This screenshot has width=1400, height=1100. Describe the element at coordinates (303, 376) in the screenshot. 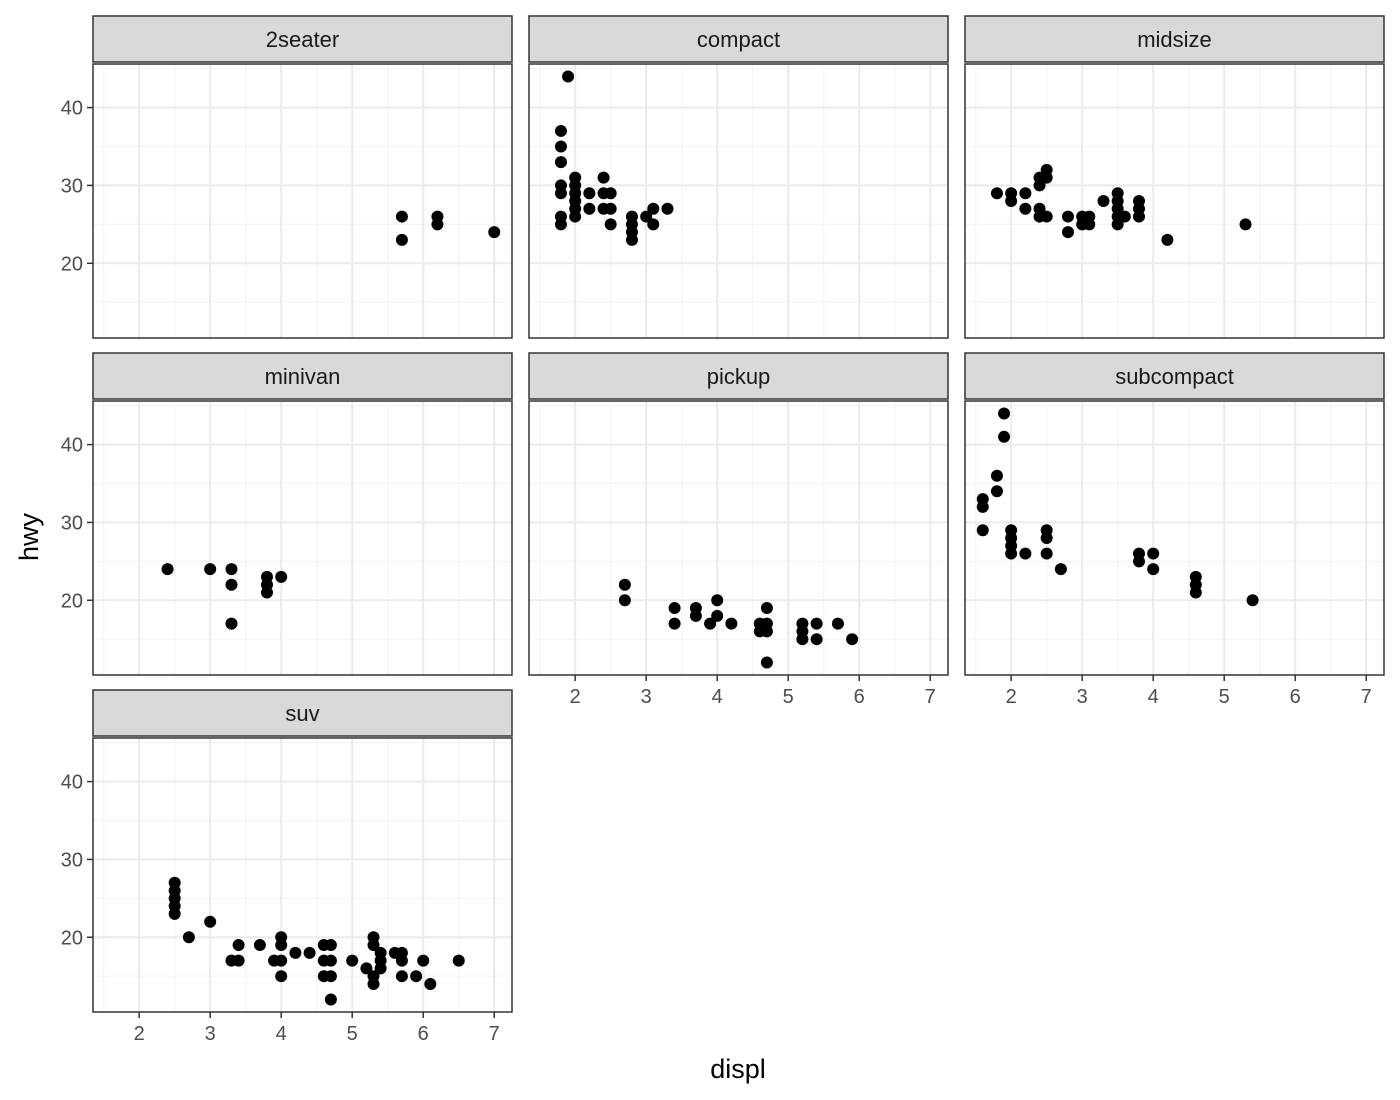

I see `facet-strip-label: minivan` at that location.